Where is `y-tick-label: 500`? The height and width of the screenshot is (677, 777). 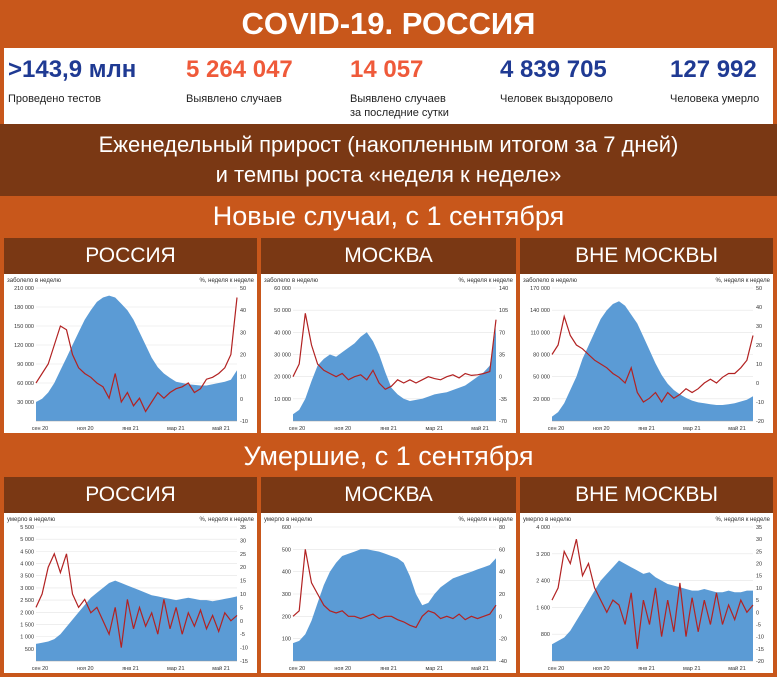
y-tick-label: 500 is located at coordinates (29, 650).